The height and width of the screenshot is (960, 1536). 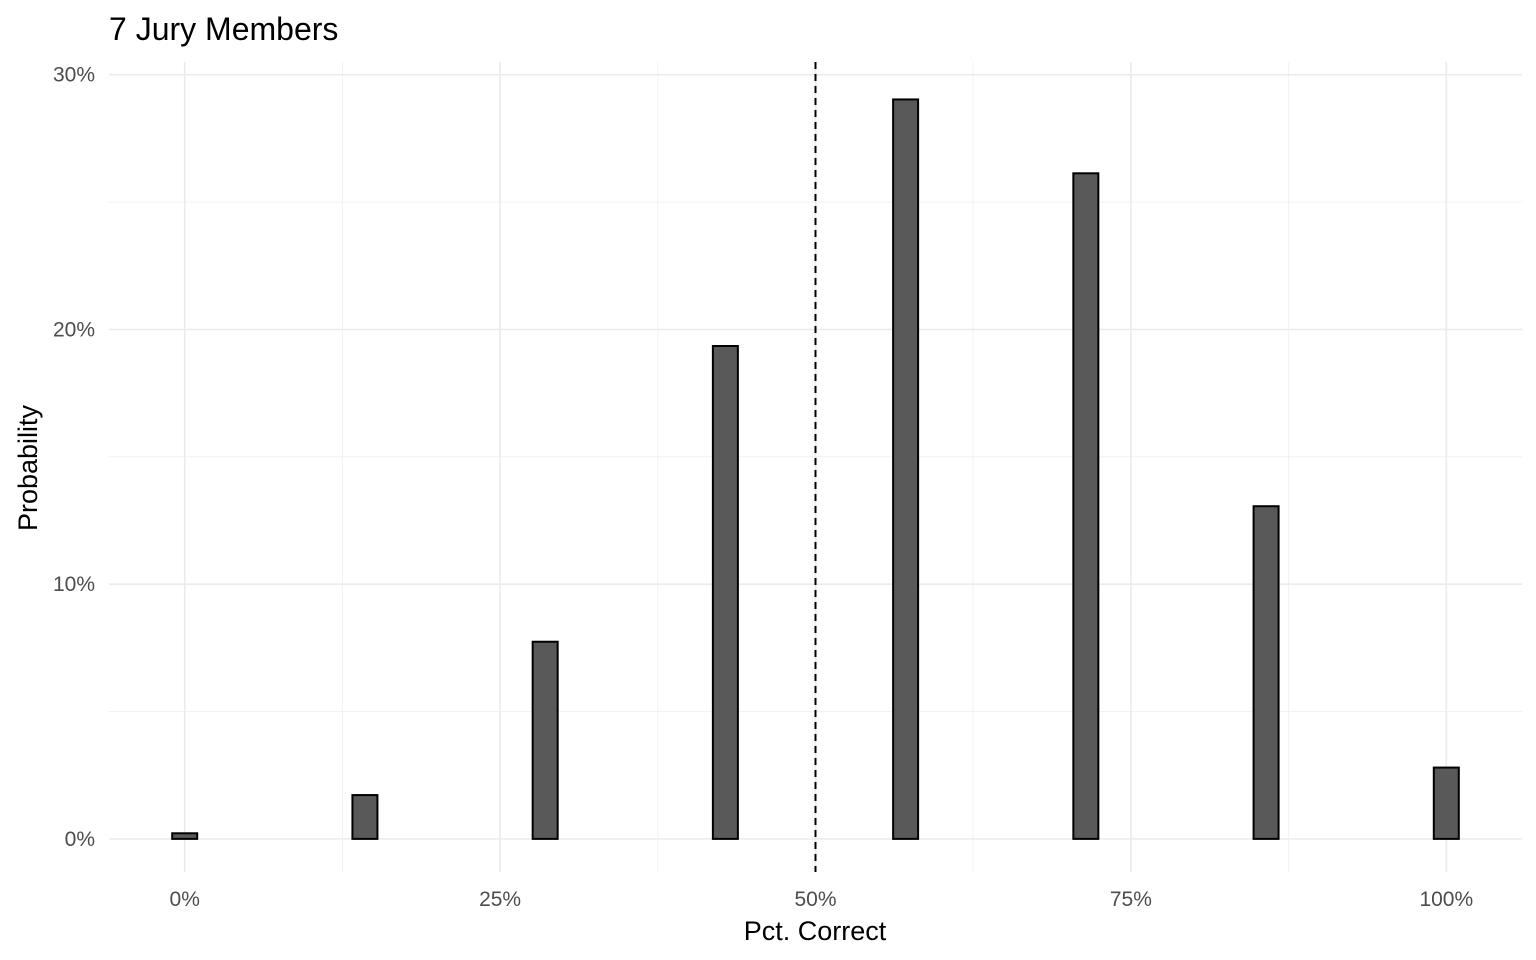 What do you see at coordinates (74, 584) in the screenshot?
I see `y-tick-label: 10%` at bounding box center [74, 584].